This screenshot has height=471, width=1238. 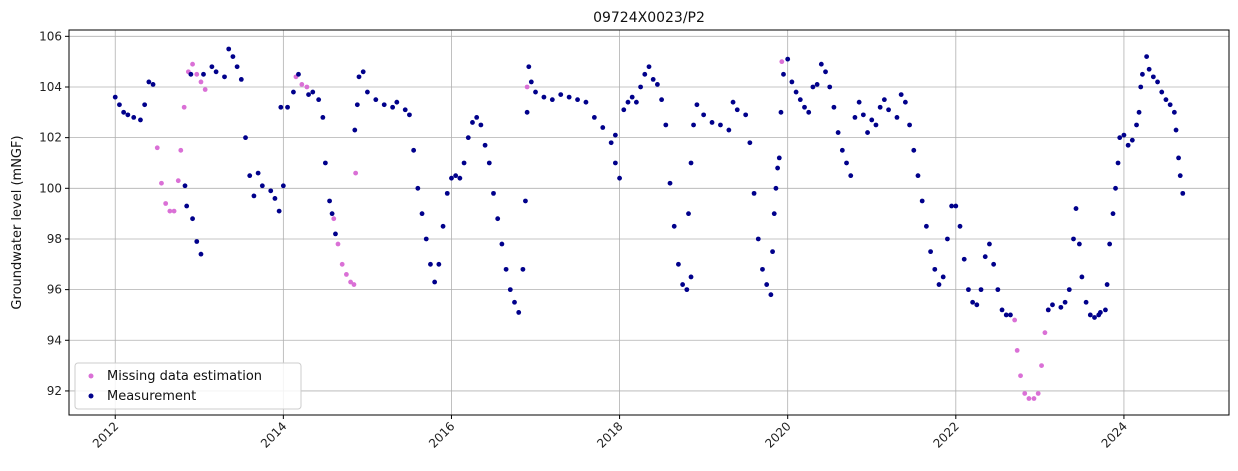 What do you see at coordinates (54, 290) in the screenshot?
I see `y-tick-label: 96` at bounding box center [54, 290].